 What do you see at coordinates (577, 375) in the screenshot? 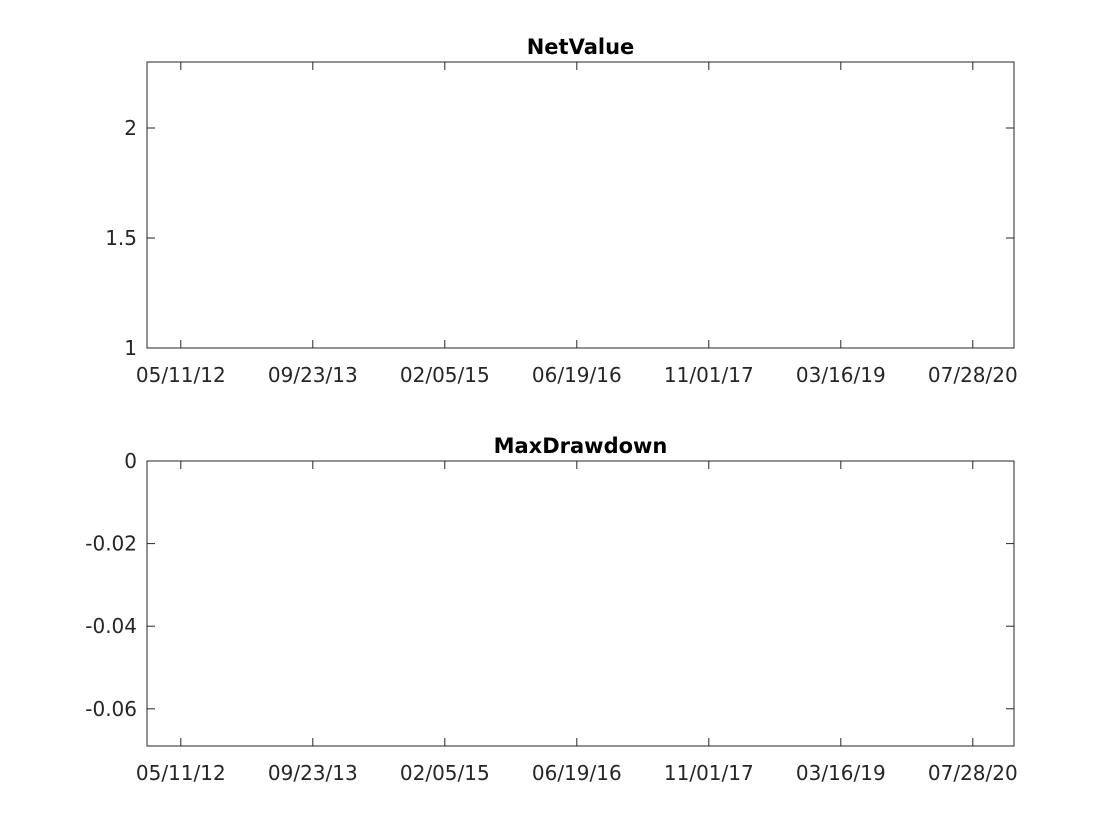
I see `netvalue-x-tick-label: 06/19/16` at bounding box center [577, 375].